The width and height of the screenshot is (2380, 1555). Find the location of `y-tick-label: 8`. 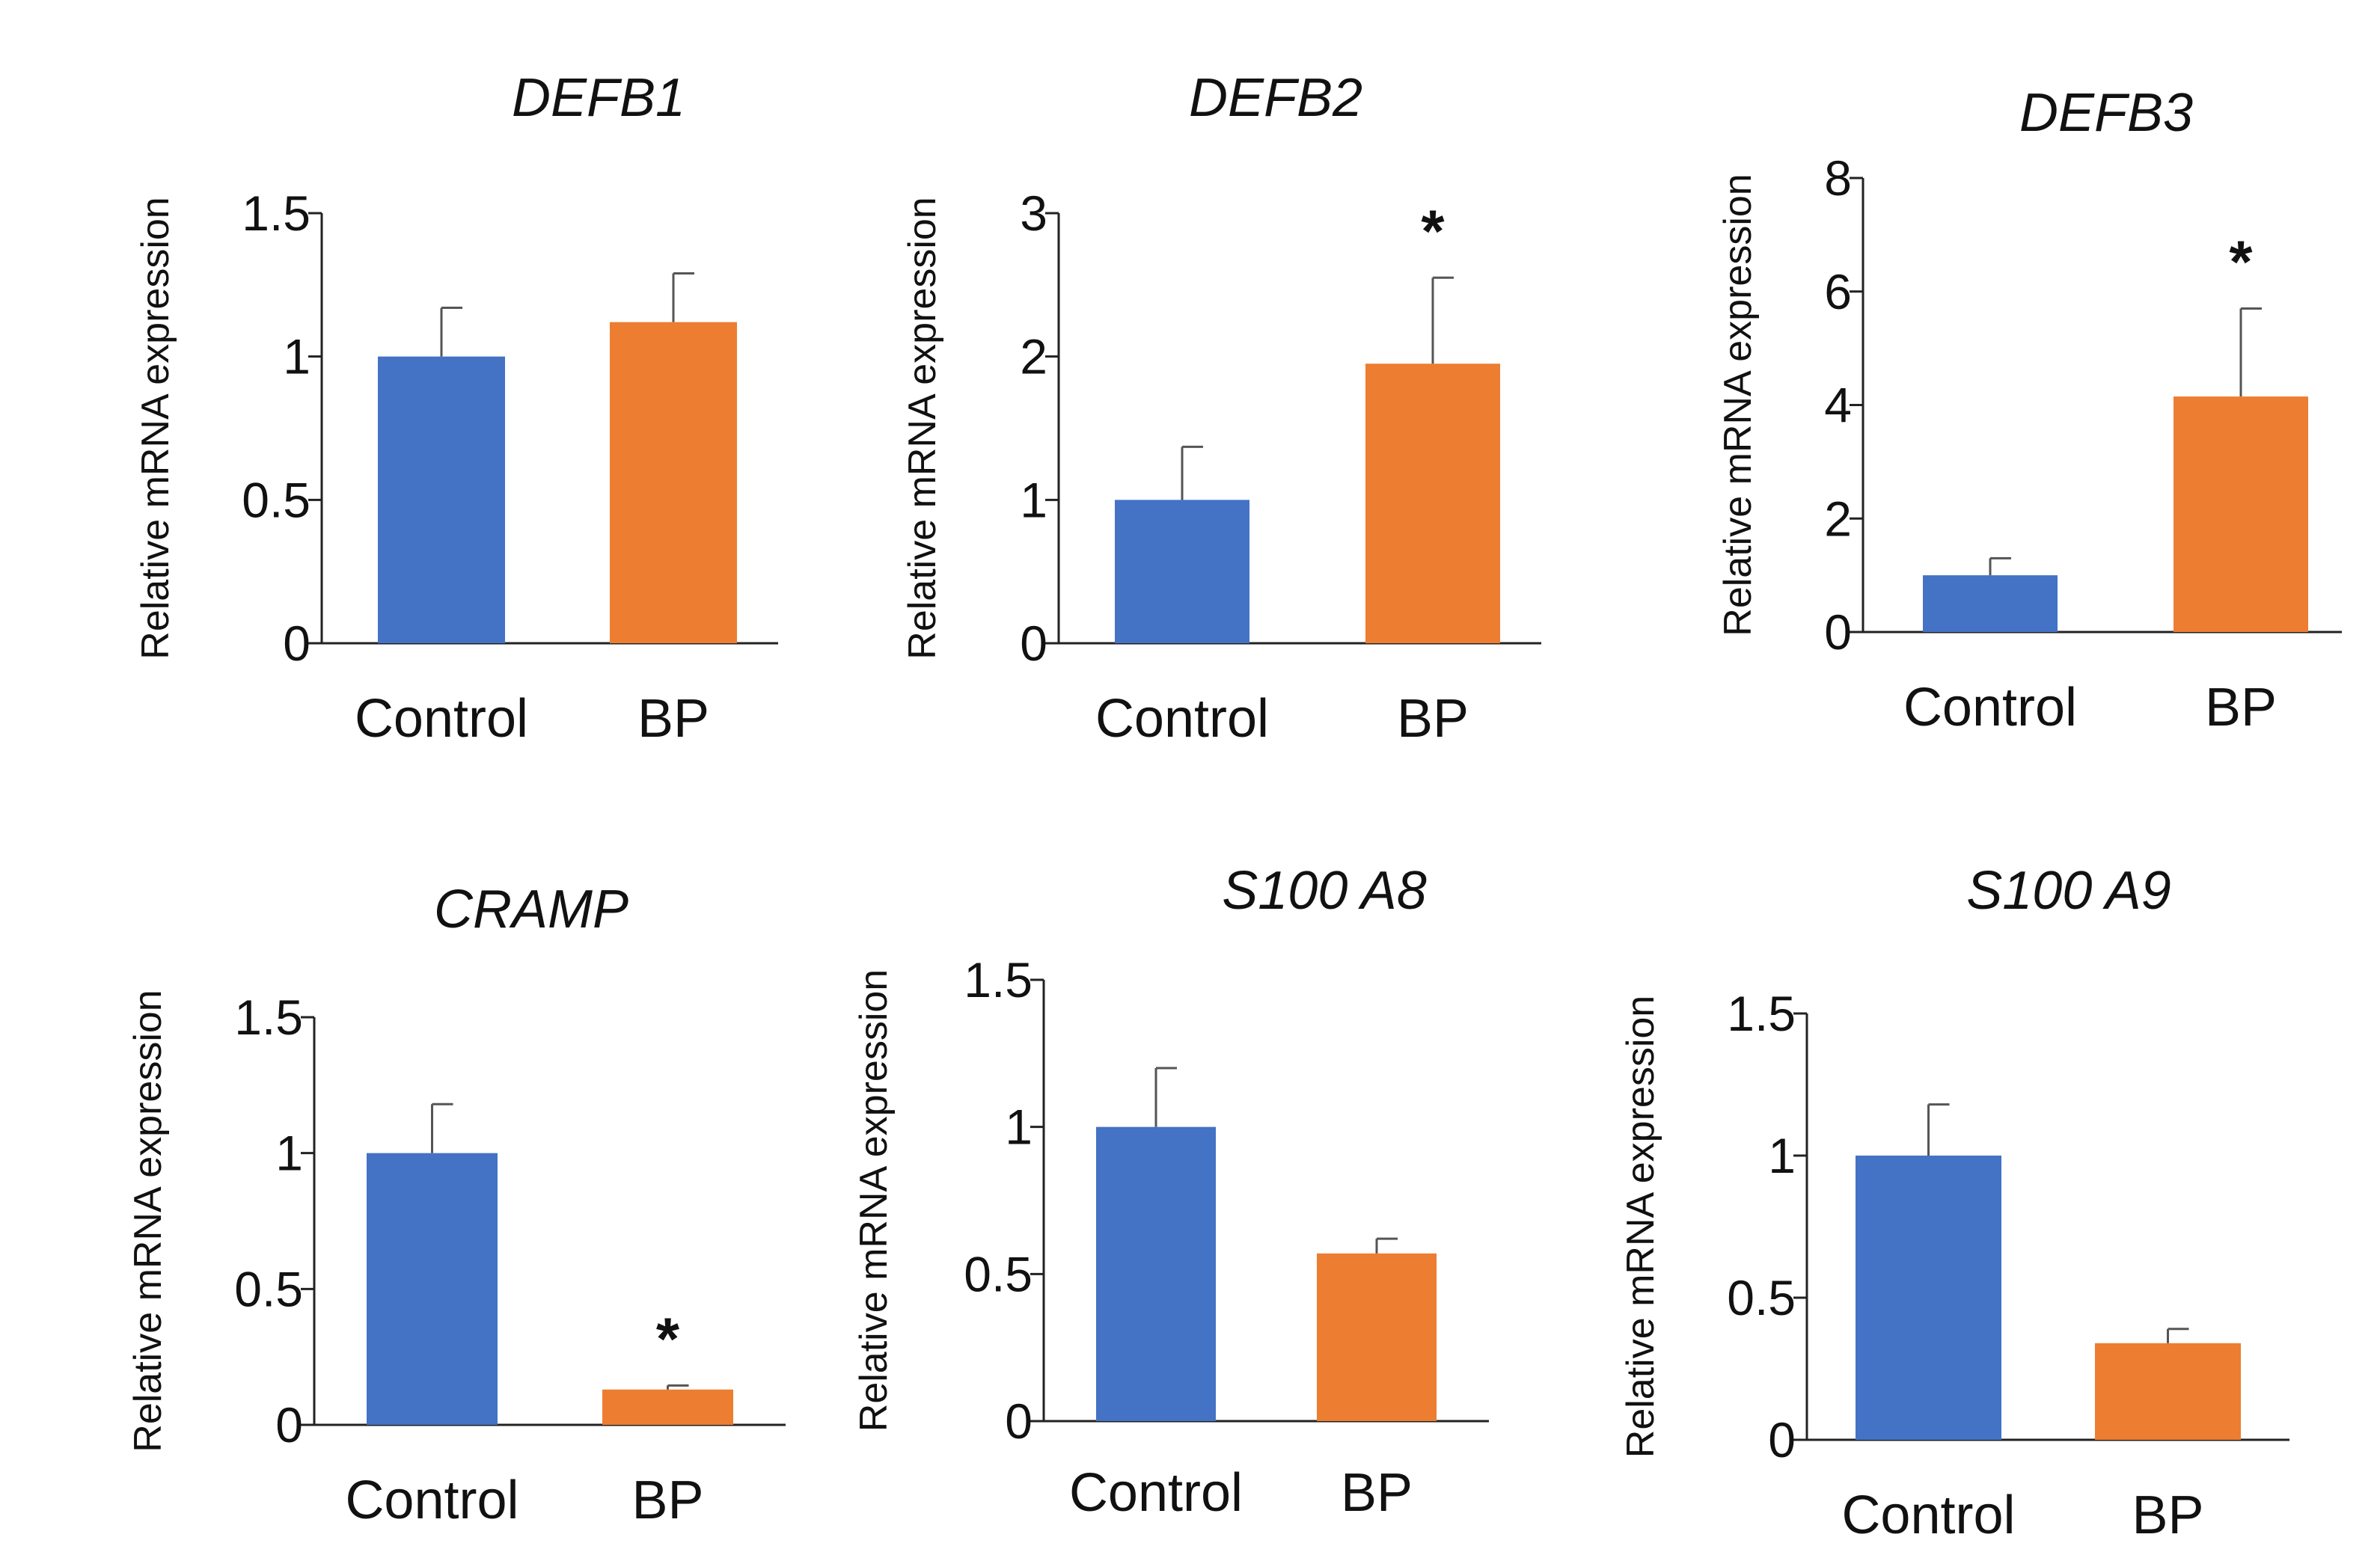

y-tick-label: 8 is located at coordinates (1838, 178).